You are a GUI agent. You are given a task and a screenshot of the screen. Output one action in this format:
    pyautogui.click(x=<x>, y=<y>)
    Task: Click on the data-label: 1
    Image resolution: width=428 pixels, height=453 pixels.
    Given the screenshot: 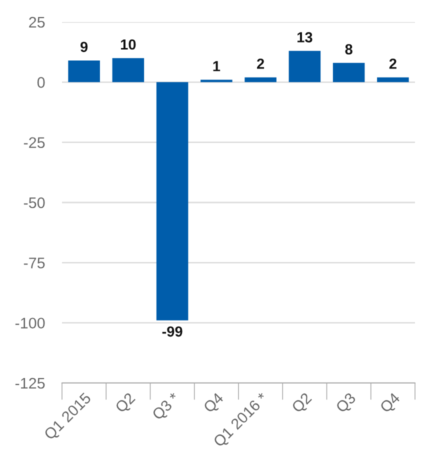 What is the action you would take?
    pyautogui.click(x=216, y=66)
    